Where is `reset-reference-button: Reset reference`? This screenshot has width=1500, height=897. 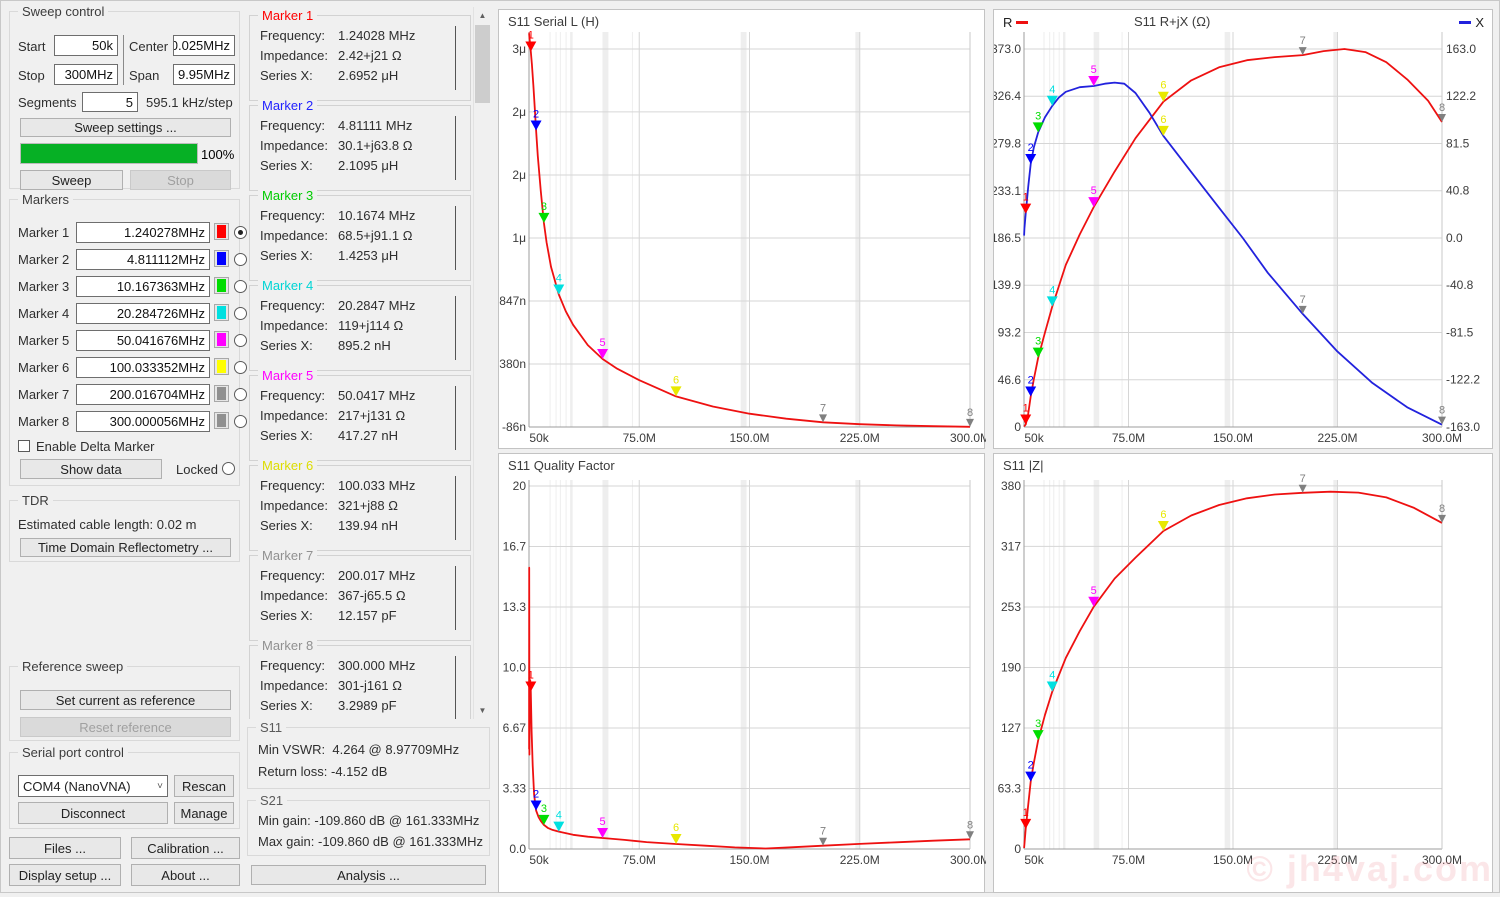 reset-reference-button: Reset reference is located at coordinates (125, 727).